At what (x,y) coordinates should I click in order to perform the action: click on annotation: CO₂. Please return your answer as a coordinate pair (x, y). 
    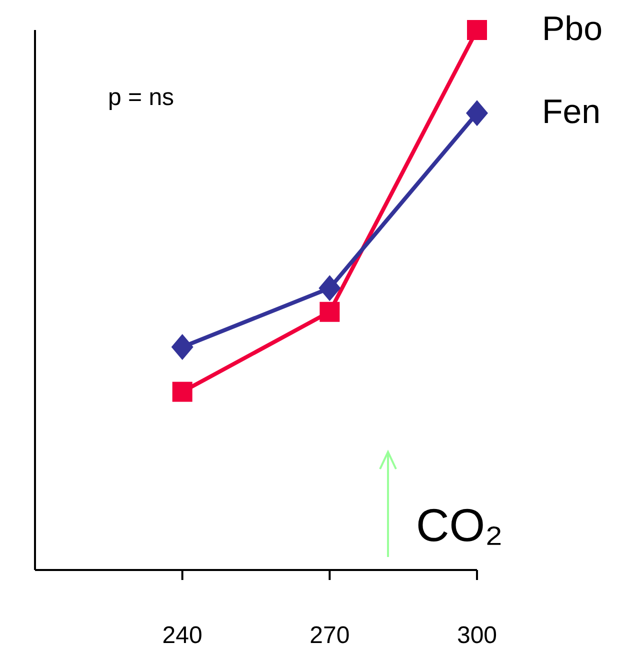
    Looking at the image, I should click on (459, 525).